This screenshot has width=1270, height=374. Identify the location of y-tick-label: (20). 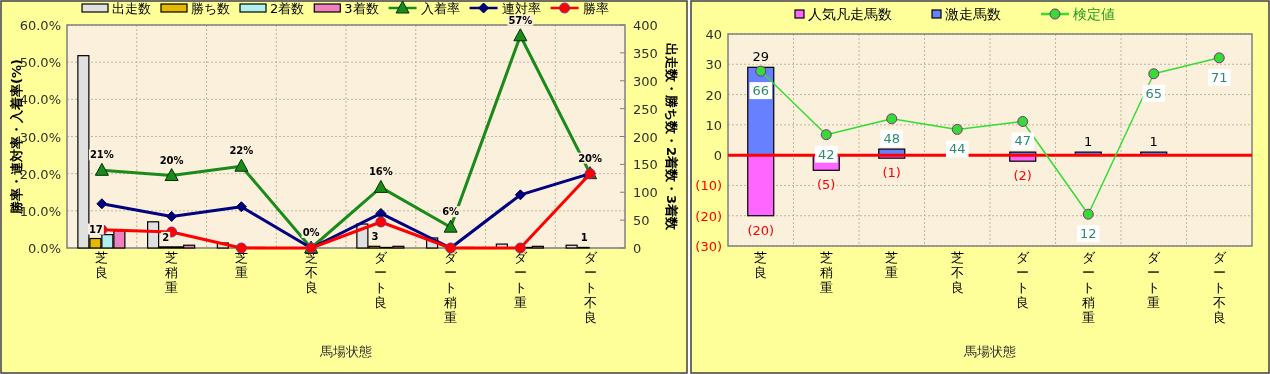
(708, 216).